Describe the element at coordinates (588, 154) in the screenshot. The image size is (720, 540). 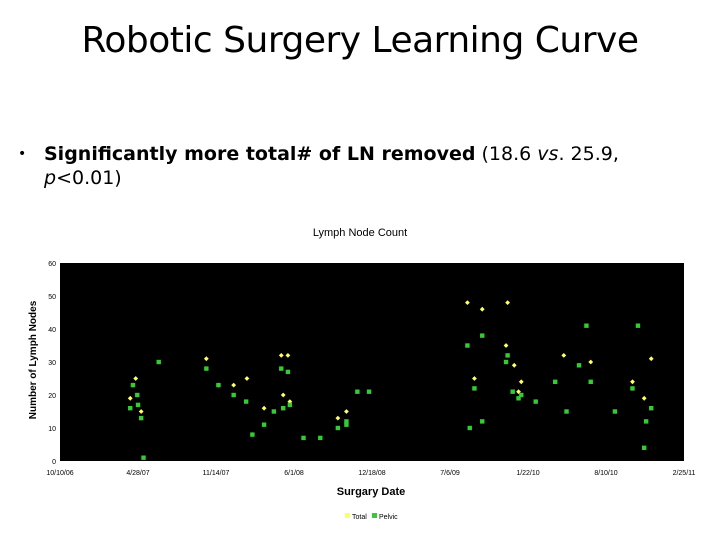
I see `bullet-plain-2: . 25.9,` at that location.